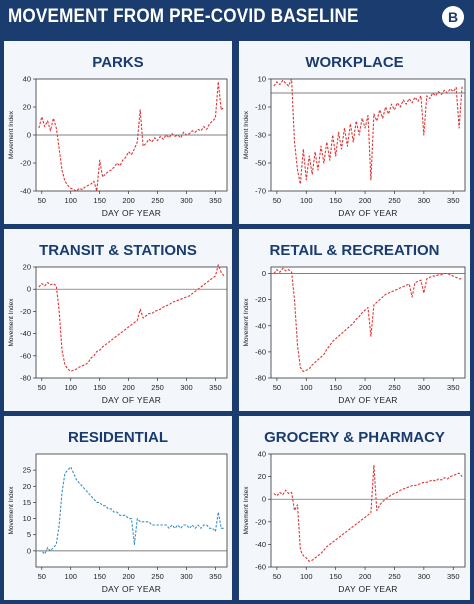  What do you see at coordinates (354, 250) in the screenshot?
I see `chart-title-retail-recreation: RETAIL & RECREATION` at bounding box center [354, 250].